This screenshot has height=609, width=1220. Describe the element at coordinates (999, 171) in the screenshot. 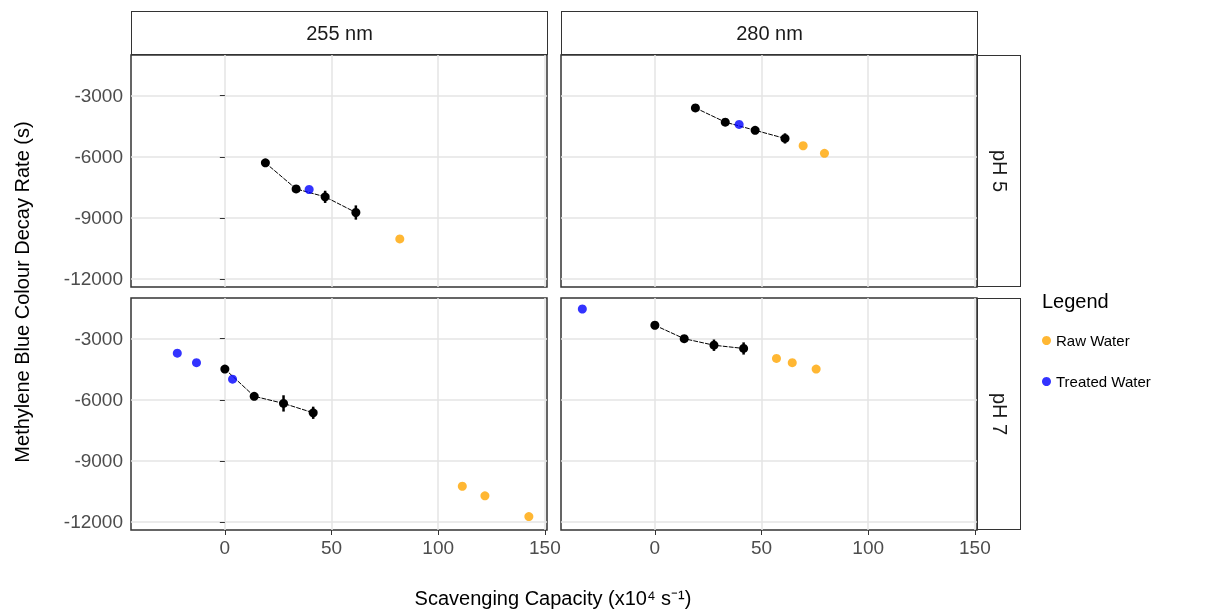

I see `text: pH 5` at that location.